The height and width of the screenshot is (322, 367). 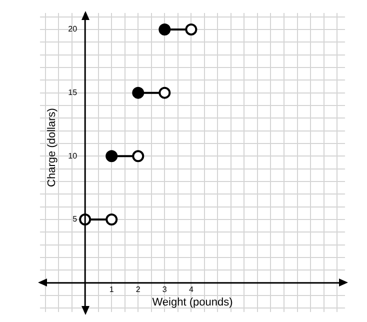 What do you see at coordinates (111, 289) in the screenshot?
I see `x-tick-label: 1` at bounding box center [111, 289].